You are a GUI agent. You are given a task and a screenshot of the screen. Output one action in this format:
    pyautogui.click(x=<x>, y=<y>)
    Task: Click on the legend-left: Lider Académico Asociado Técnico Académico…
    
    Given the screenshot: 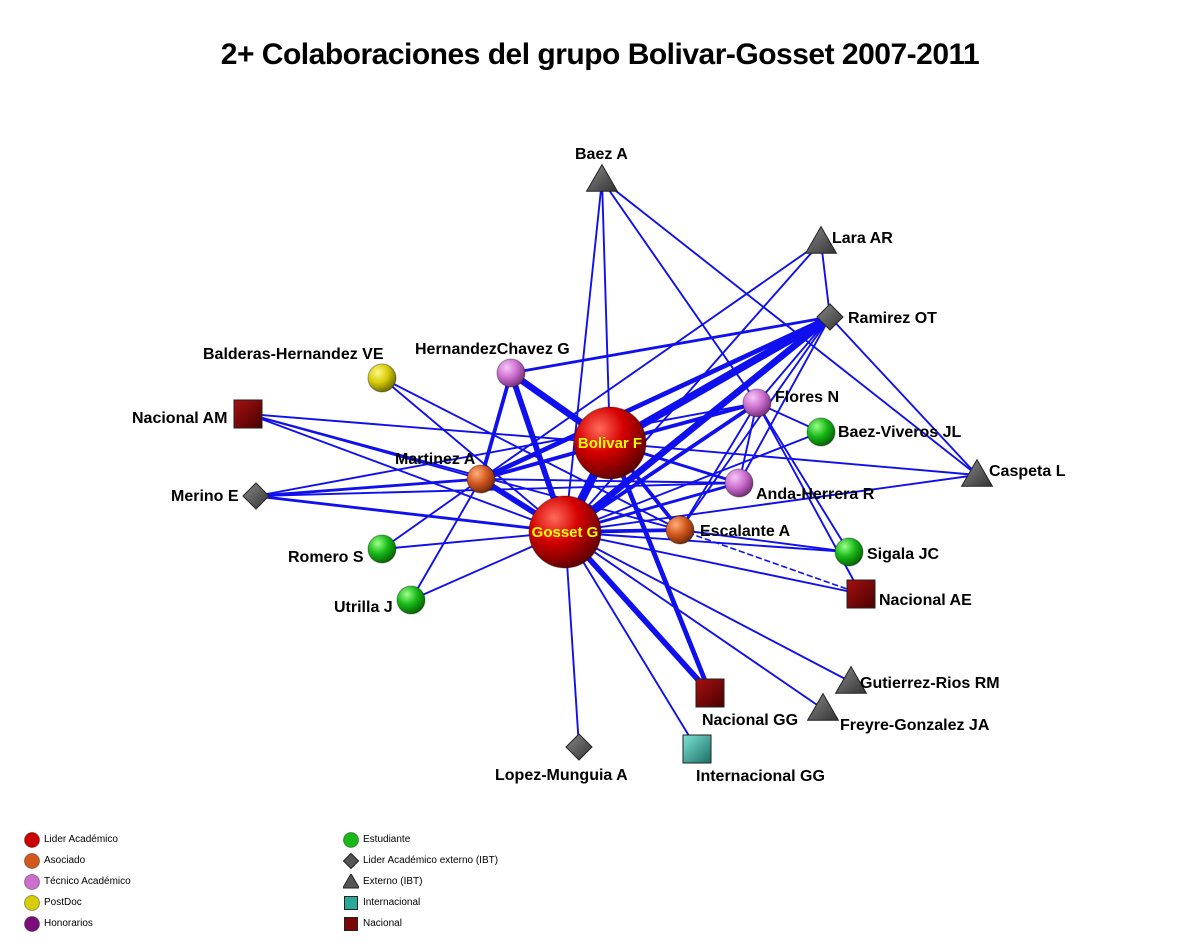 What is the action you would take?
    pyautogui.click(x=77, y=881)
    